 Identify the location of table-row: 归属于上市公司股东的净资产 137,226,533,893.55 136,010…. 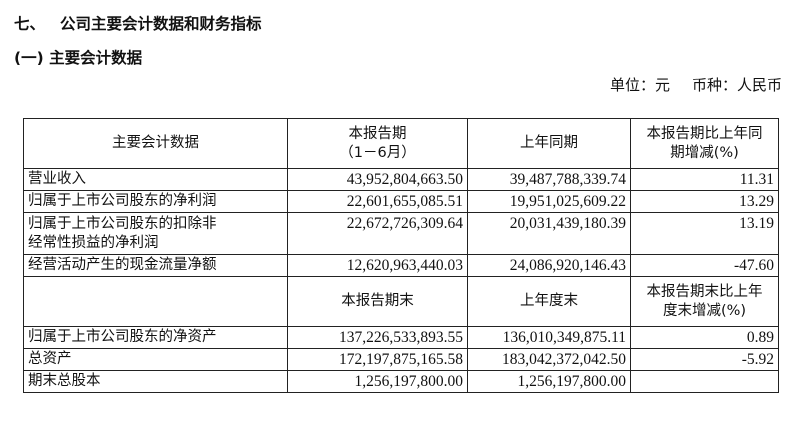
(401, 337).